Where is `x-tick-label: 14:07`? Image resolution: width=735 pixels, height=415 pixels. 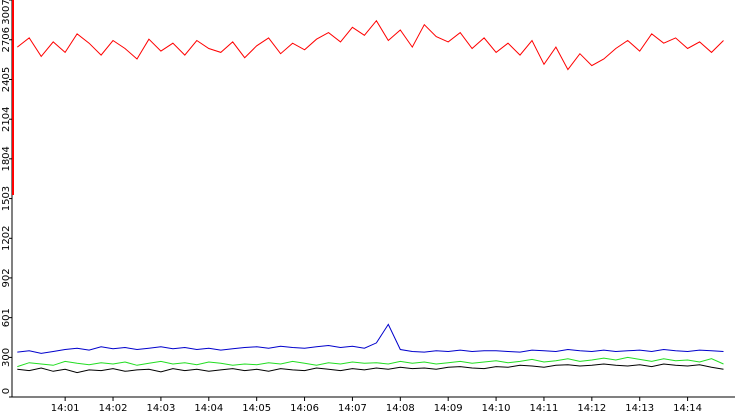 x-tick-label: 14:07 is located at coordinates (352, 408).